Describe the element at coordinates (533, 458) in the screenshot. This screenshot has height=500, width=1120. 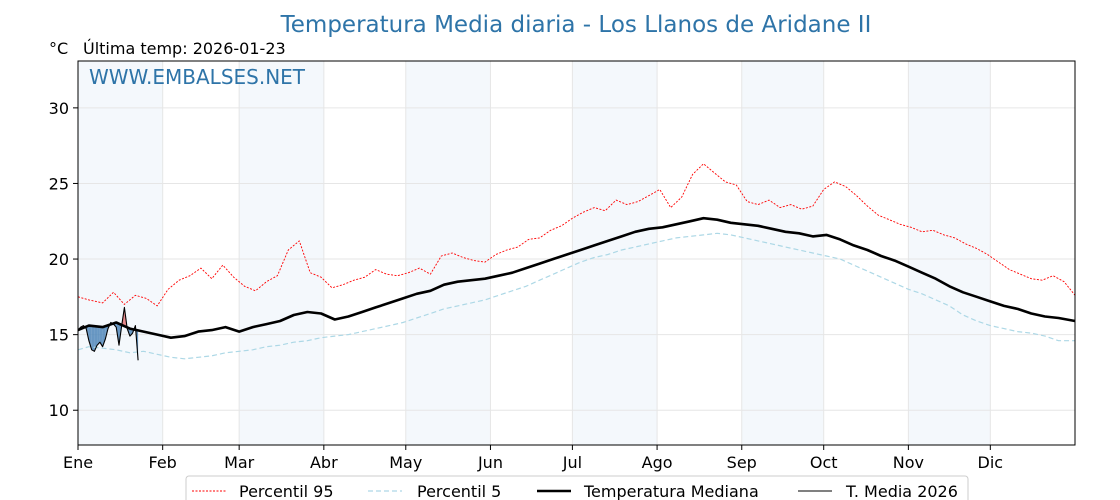
I see `x-axis-ticks: Ene Feb Mar Abr May Jun Jul Ago Sep Oct Nov Dic` at that location.